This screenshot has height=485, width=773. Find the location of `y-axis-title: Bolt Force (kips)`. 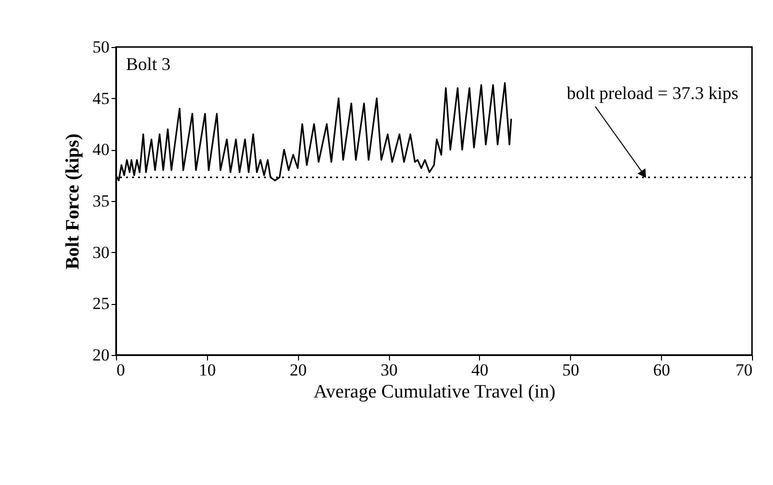

y-axis-title: Bolt Force (kips) is located at coordinates (73, 202).